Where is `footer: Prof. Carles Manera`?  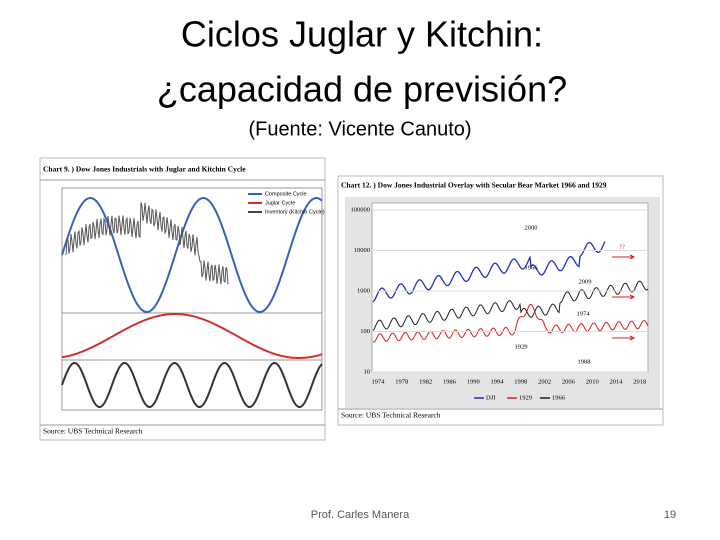
footer: Prof. Carles Manera is located at coordinates (360, 515).